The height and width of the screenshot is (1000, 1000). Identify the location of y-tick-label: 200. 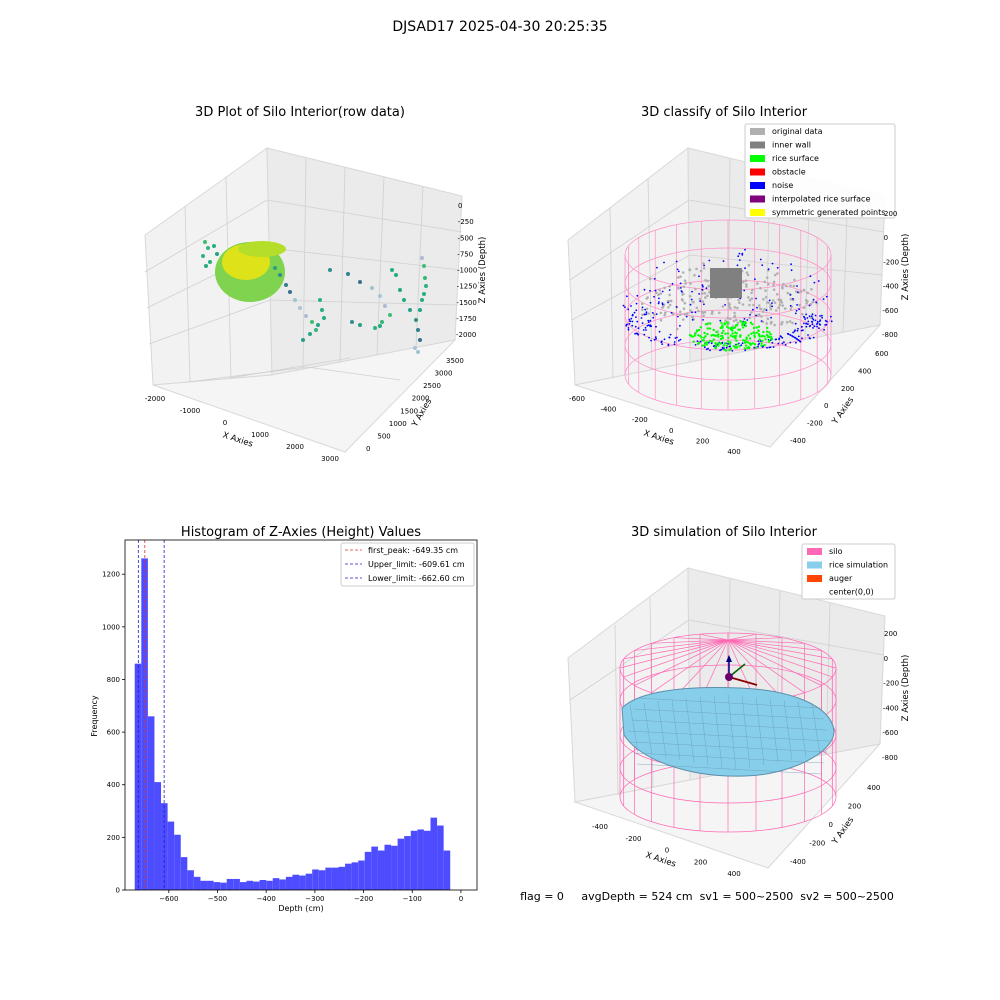
(847, 389).